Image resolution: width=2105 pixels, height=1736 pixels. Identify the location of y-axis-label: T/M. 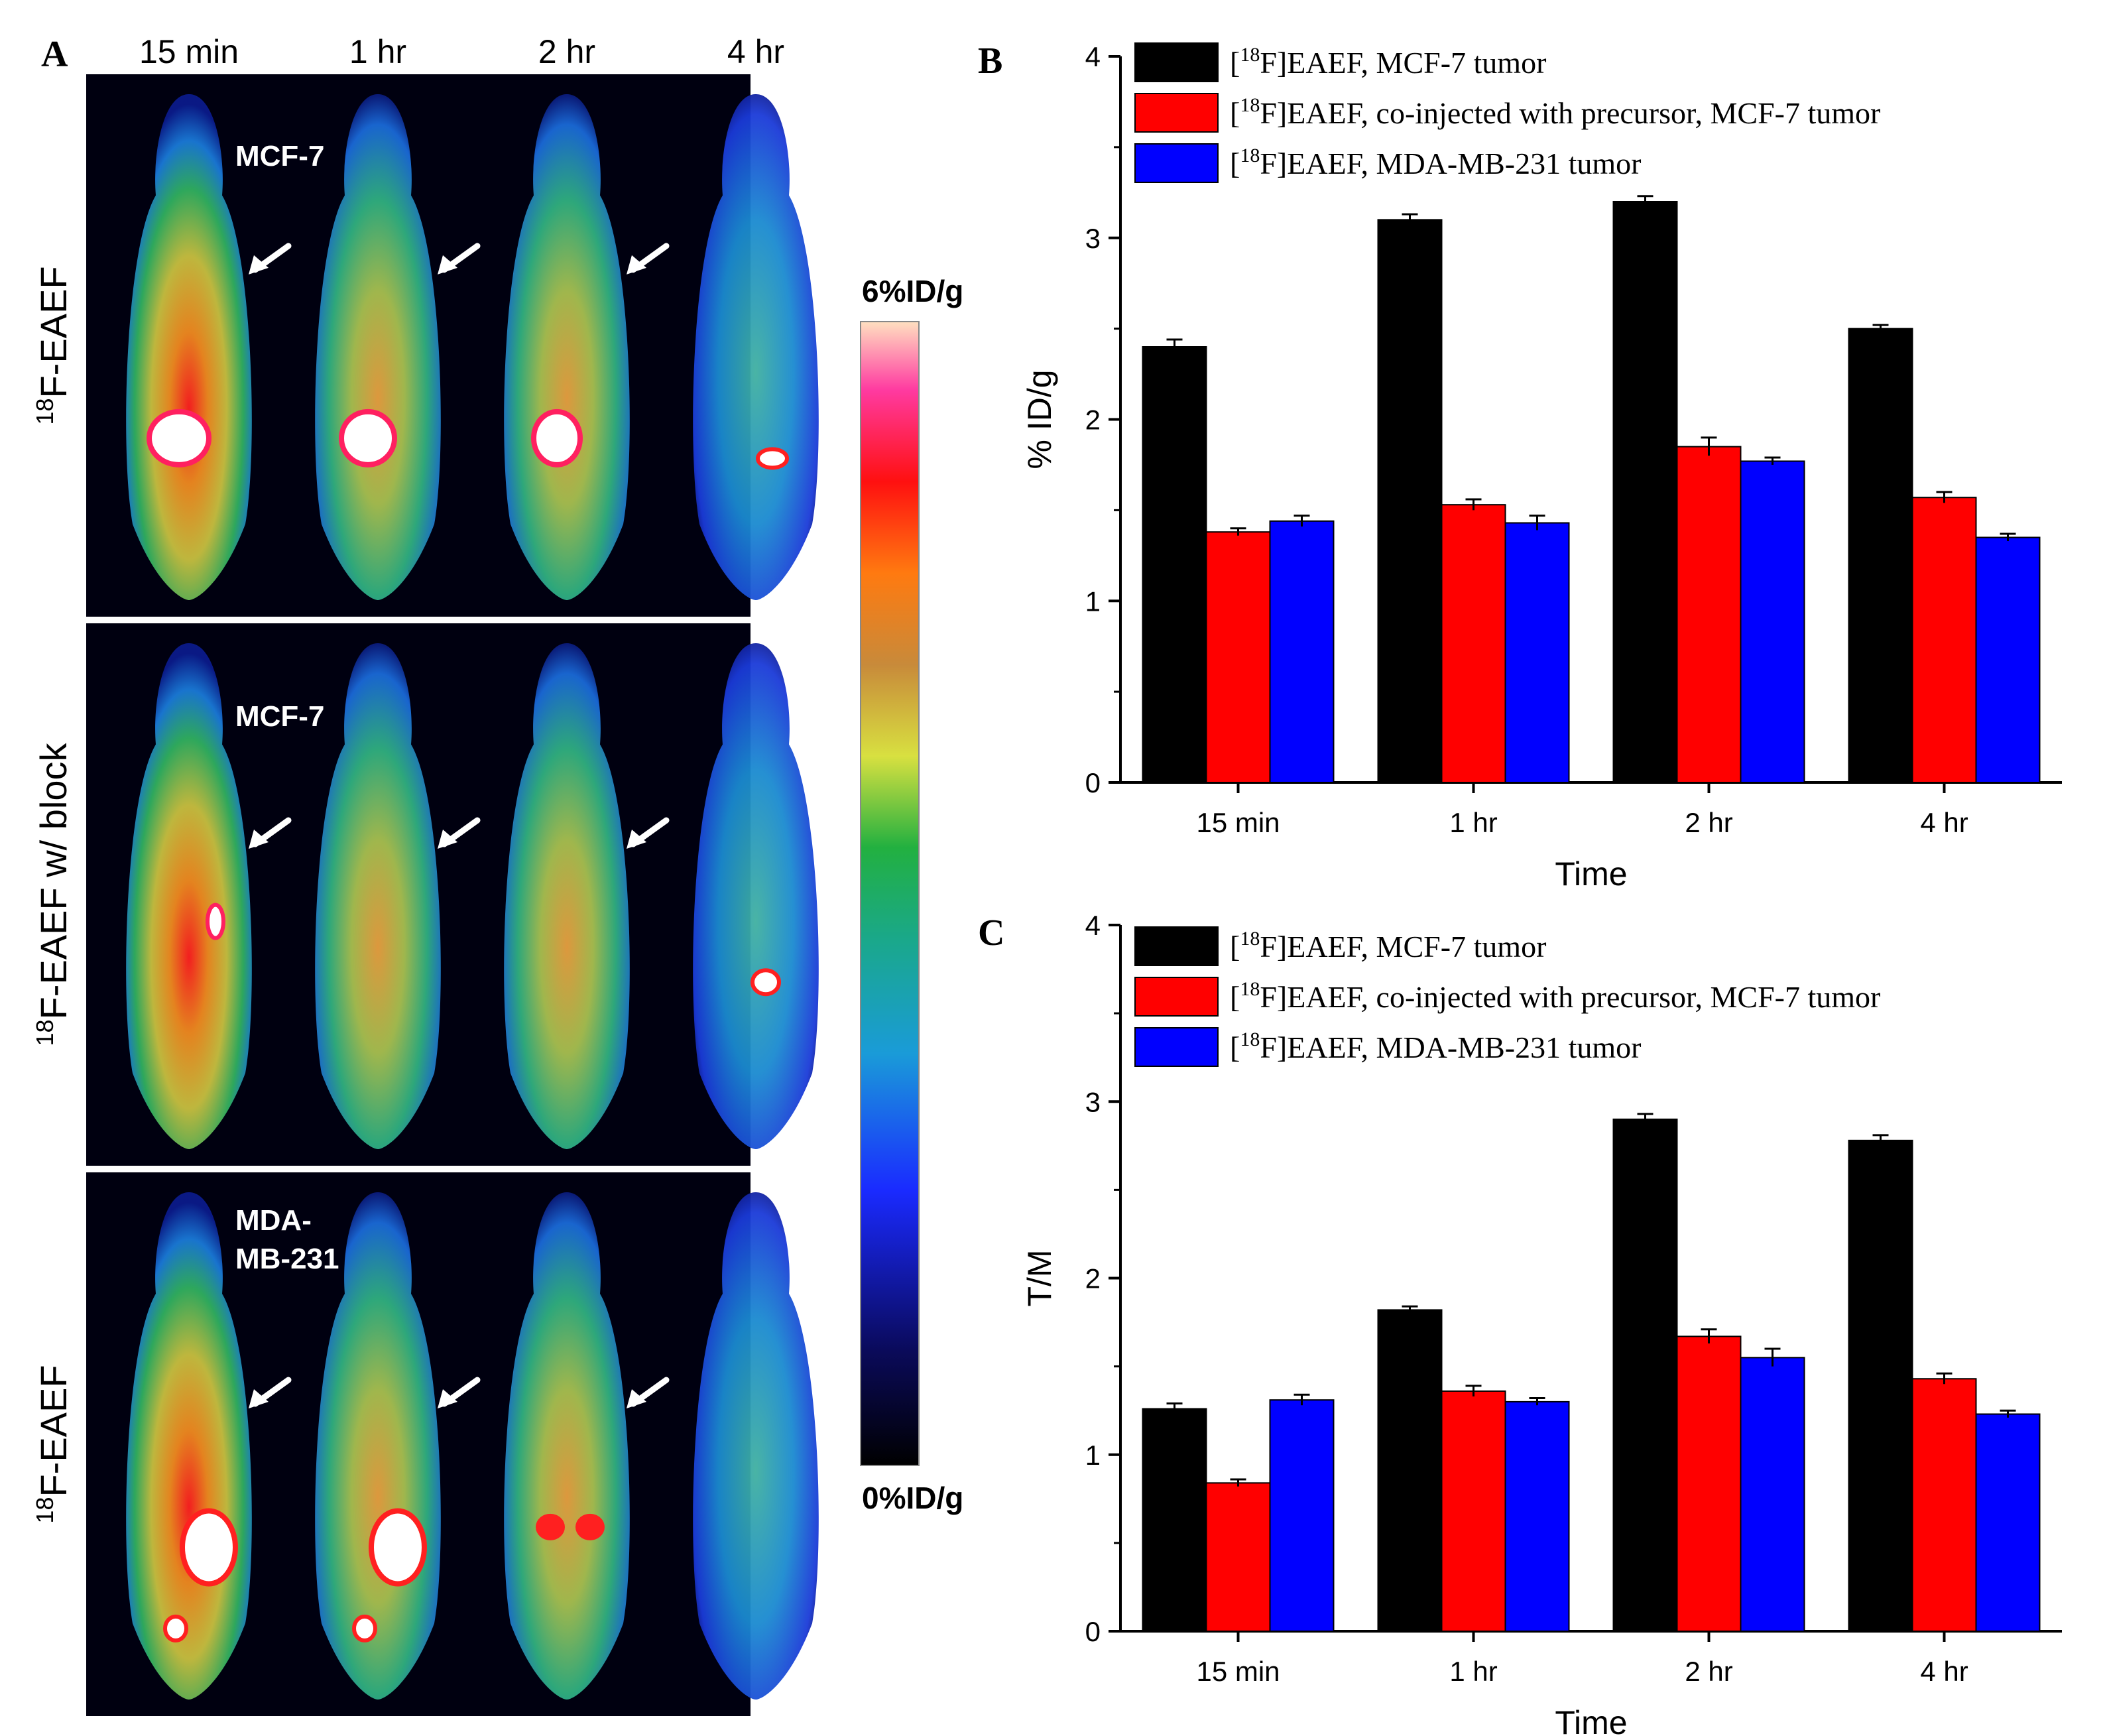
(1039, 1277).